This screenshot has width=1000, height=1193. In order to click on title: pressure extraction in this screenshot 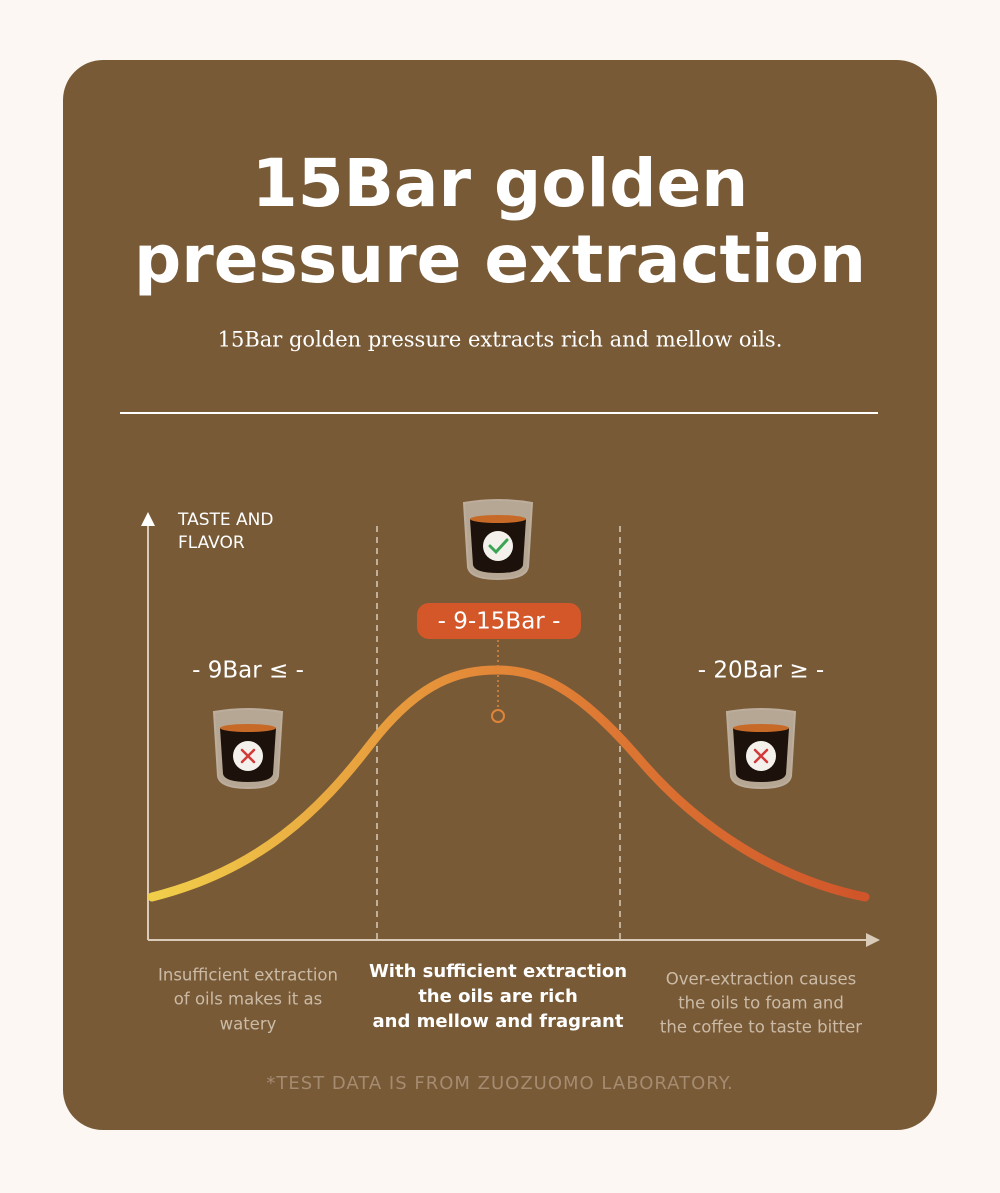, I will do `click(500, 259)`.